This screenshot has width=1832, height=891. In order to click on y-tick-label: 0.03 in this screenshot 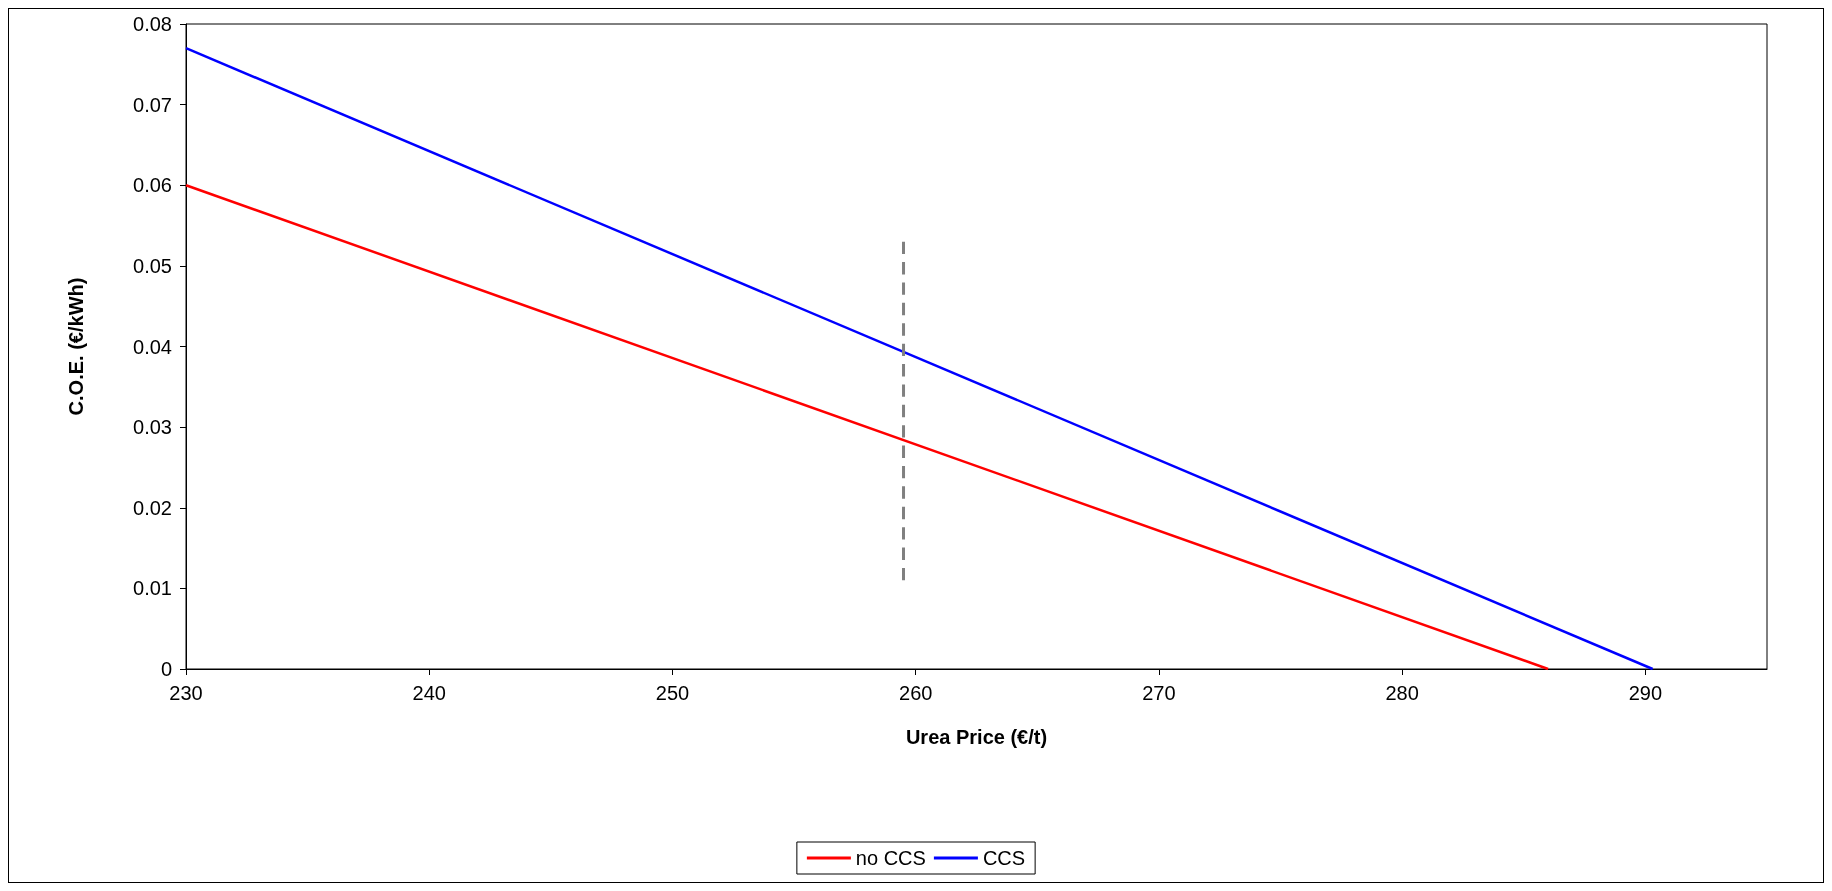, I will do `click(152, 427)`.